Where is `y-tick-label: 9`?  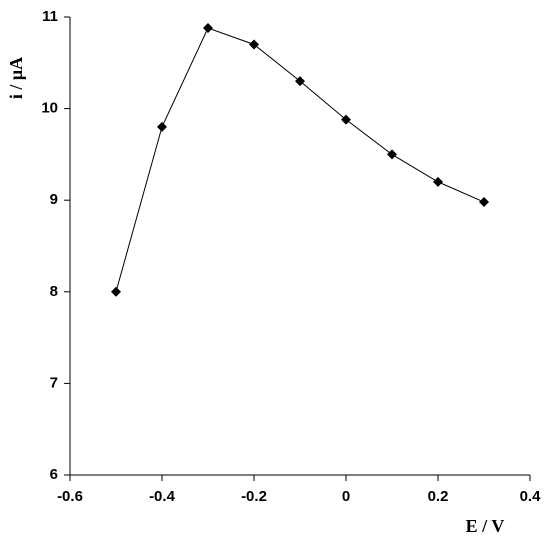
y-tick-label: 9 is located at coordinates (54, 199).